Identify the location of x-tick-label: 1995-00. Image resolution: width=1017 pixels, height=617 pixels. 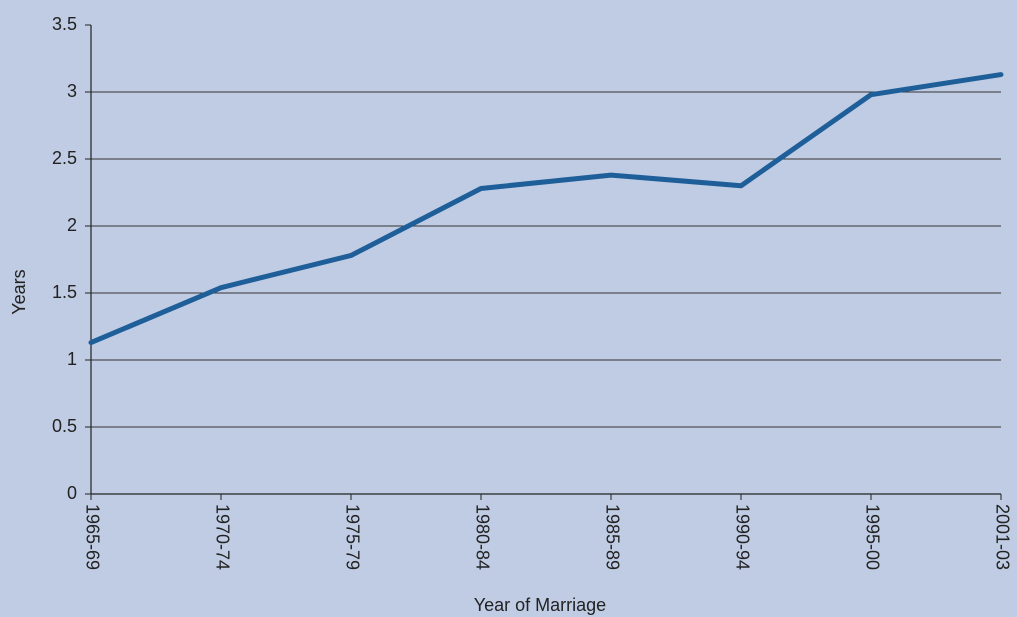
(872, 537).